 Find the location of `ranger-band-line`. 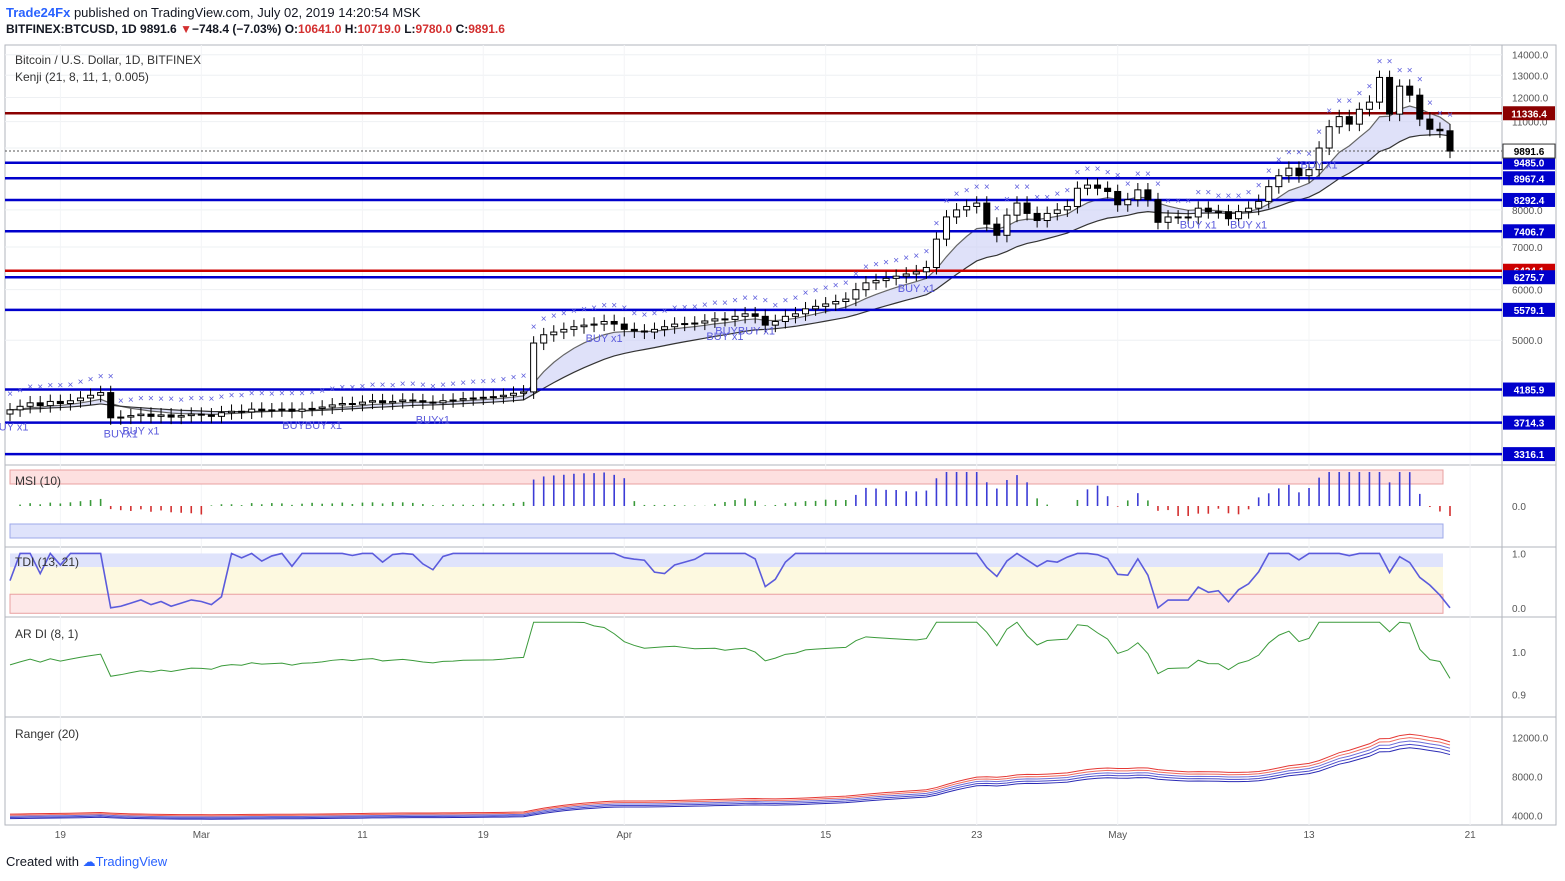

ranger-band-line is located at coordinates (730, 777).